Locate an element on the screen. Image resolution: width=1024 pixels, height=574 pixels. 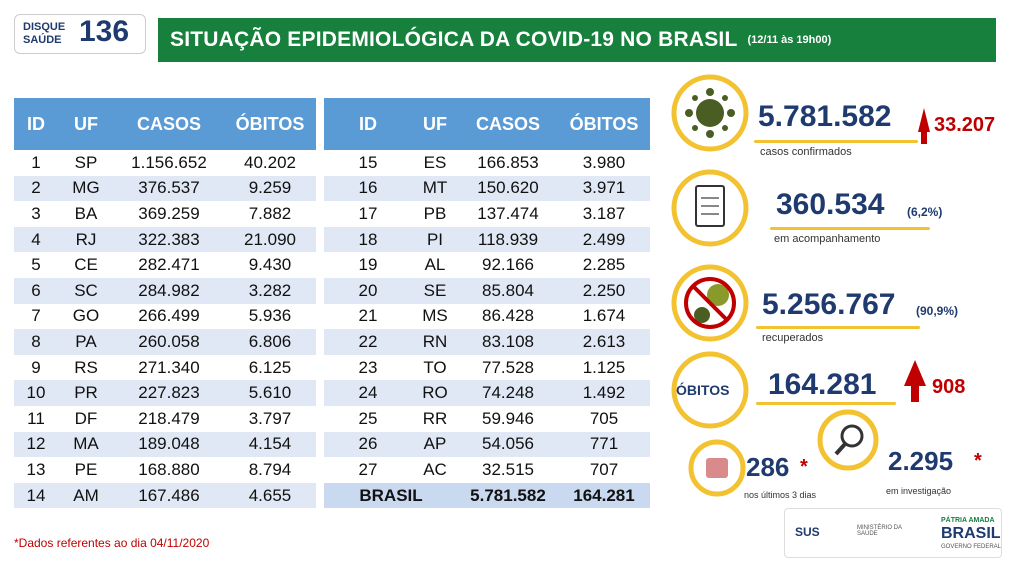
cell: MT is located at coordinates (435, 188).